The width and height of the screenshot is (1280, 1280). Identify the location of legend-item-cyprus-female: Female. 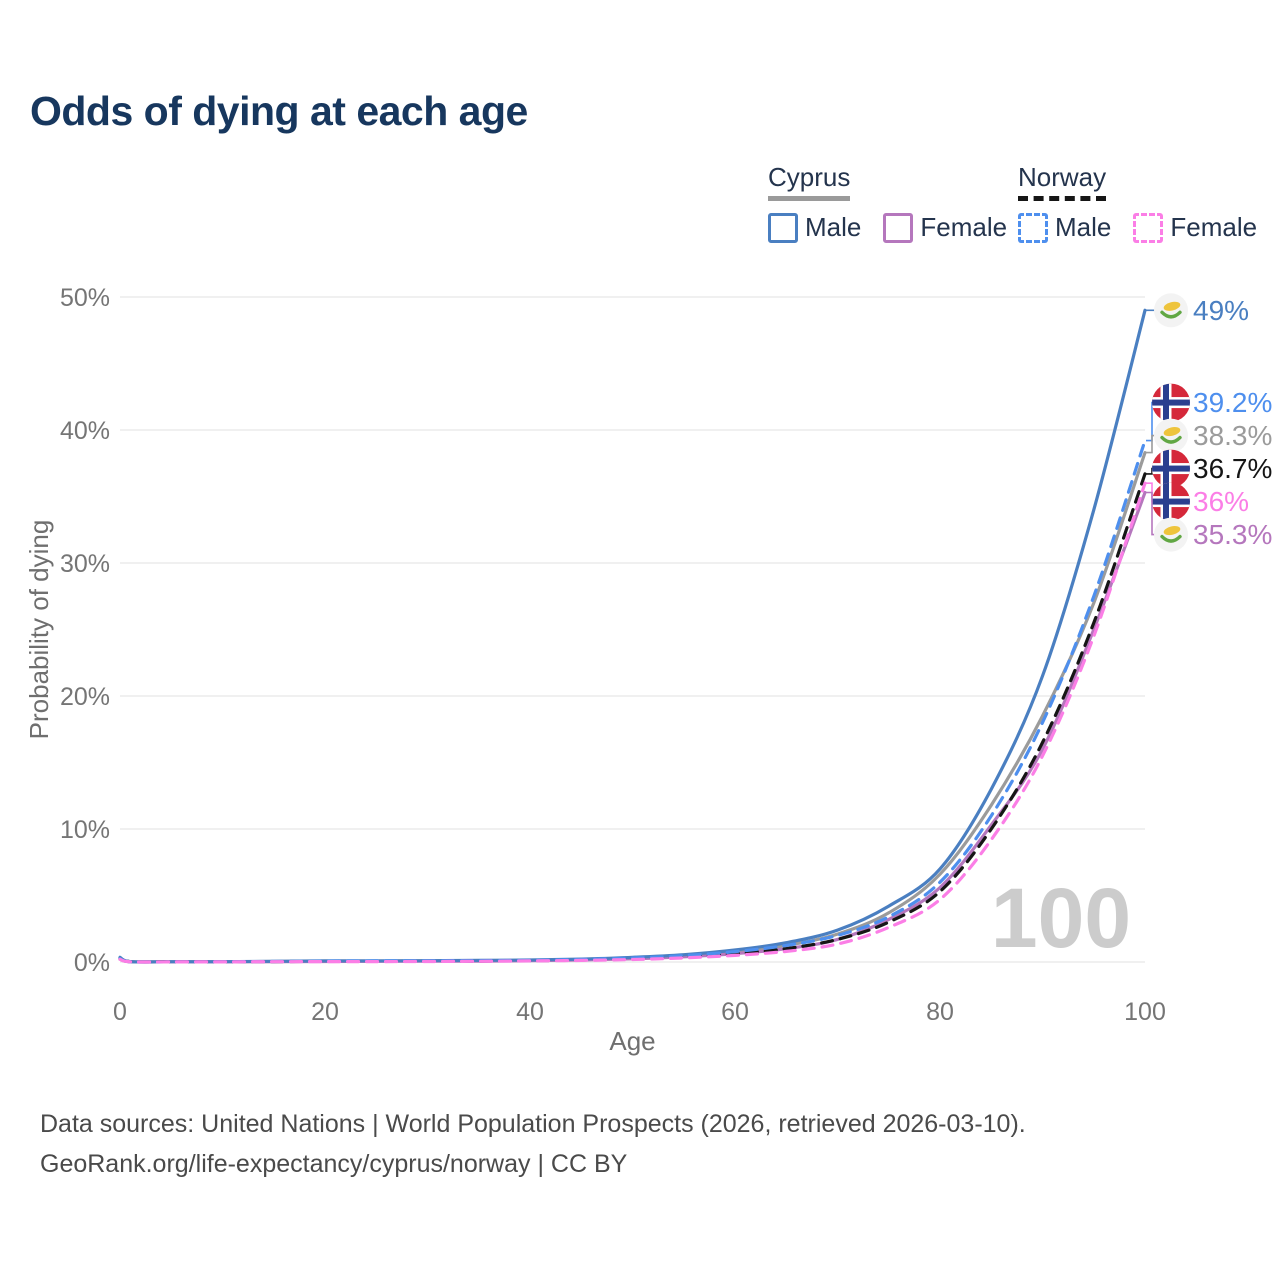
(945, 227).